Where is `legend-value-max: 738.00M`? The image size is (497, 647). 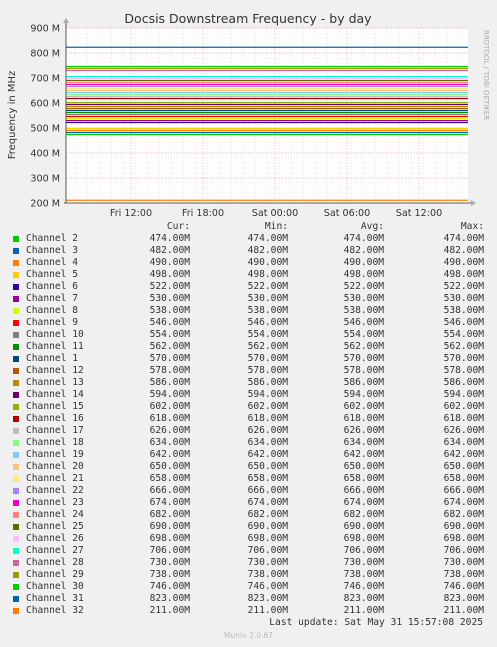 legend-value-max: 738.00M is located at coordinates (463, 574).